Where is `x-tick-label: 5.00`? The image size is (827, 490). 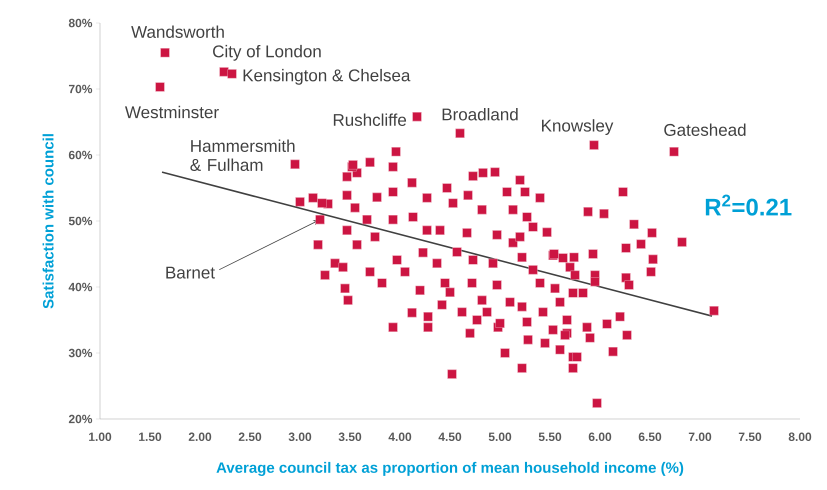 x-tick-label: 5.00 is located at coordinates (500, 437).